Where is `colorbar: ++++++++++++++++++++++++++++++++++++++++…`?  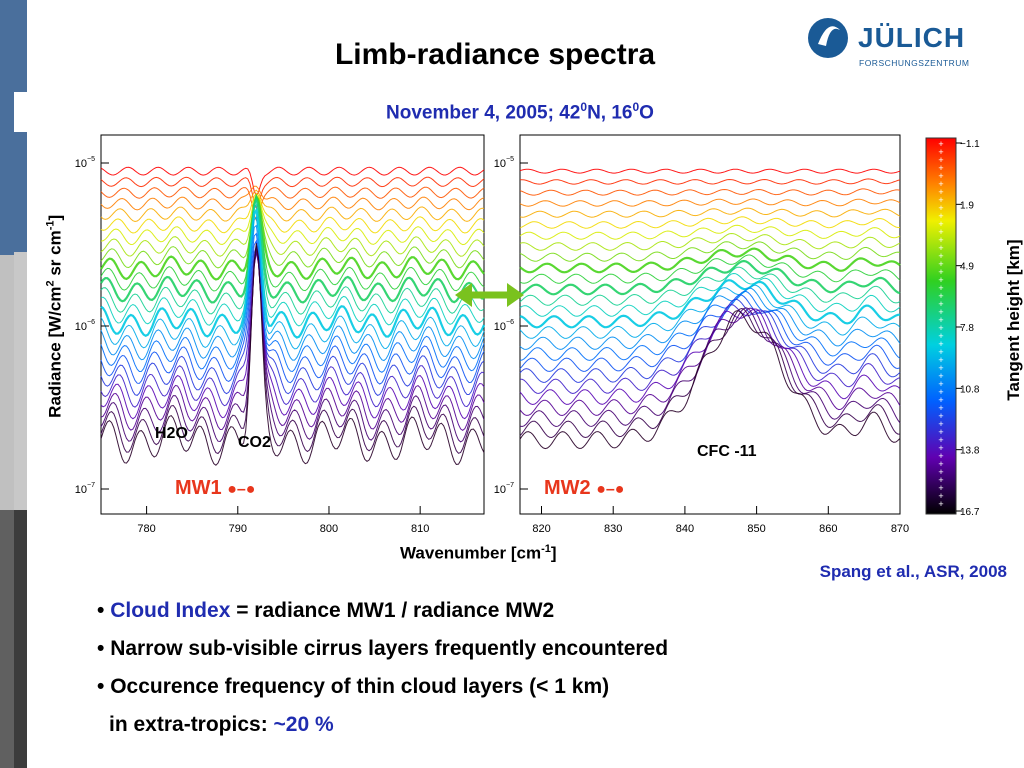
colorbar: ++++++++++++++++++++++++++++++++++++++++… is located at coordinates (952, 327).